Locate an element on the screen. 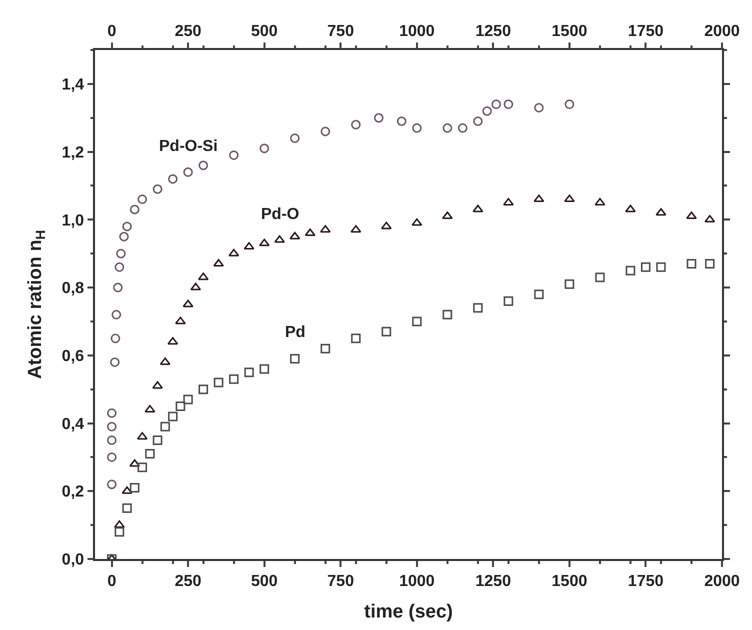 The width and height of the screenshot is (752, 630). x-tick-label: 250 is located at coordinates (188, 31).